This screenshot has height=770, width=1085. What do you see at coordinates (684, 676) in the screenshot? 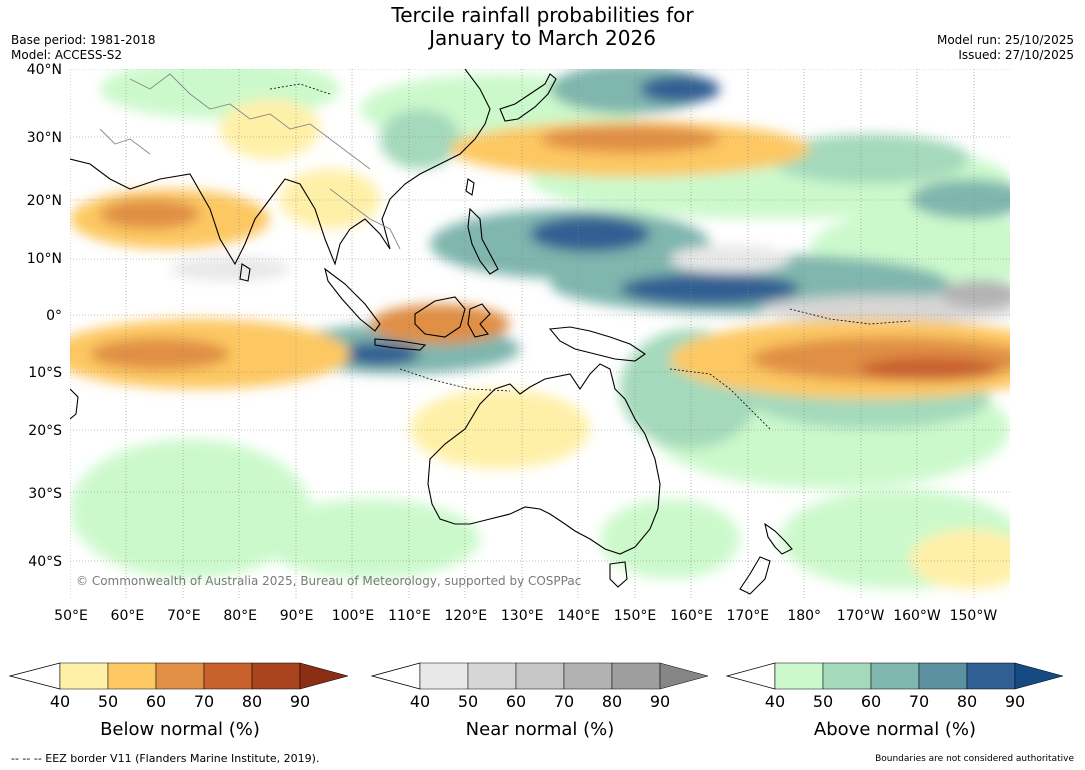
I see `near-arrow-right` at bounding box center [684, 676].